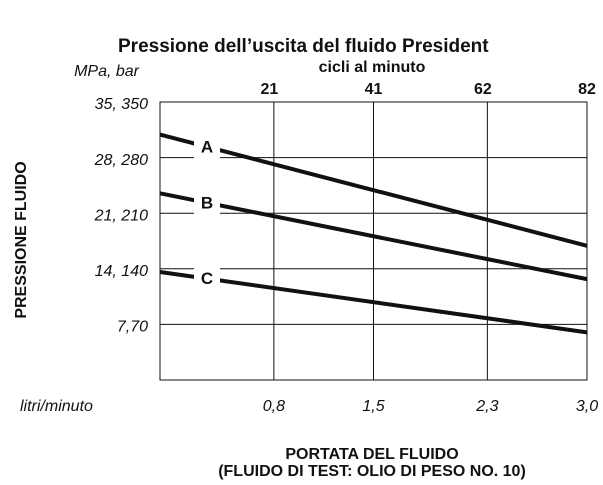  I want to click on y-tick-label: 35, 350, so click(121, 104).